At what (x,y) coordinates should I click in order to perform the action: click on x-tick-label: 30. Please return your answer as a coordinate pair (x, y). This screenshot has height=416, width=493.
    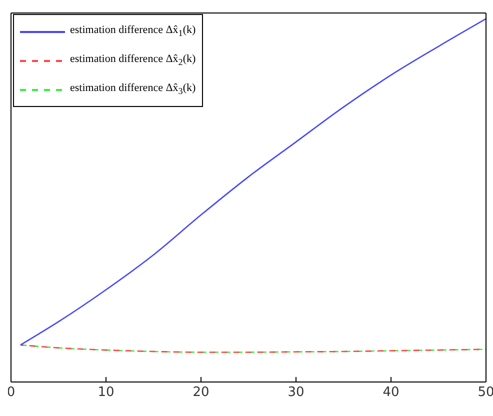
    Looking at the image, I should click on (296, 392).